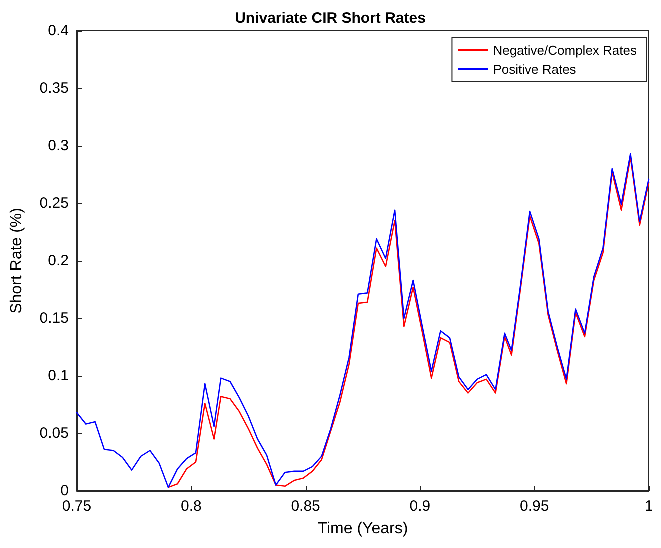 This screenshot has width=661, height=548. What do you see at coordinates (420, 506) in the screenshot?
I see `x-tick-label: 0.9` at bounding box center [420, 506].